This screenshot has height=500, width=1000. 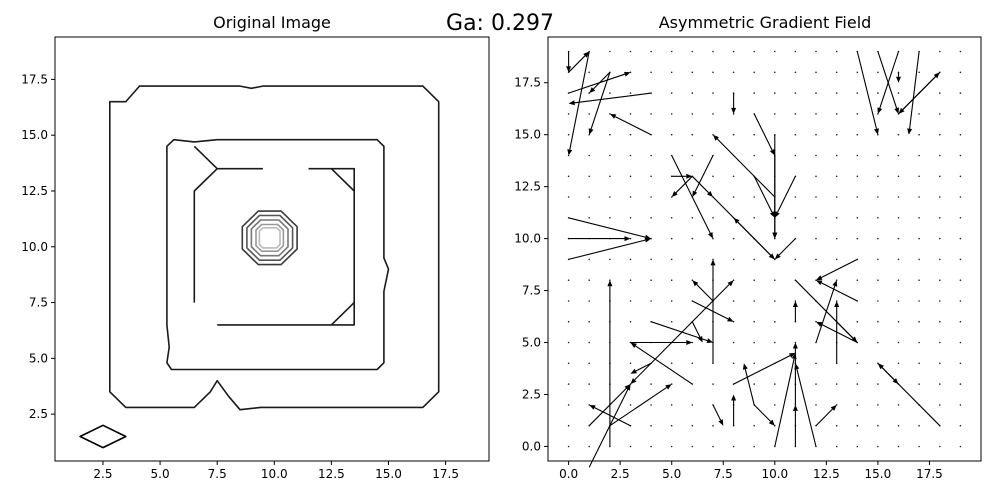 I want to click on gradient-field-x-tick-label: 5.0, so click(x=671, y=474).